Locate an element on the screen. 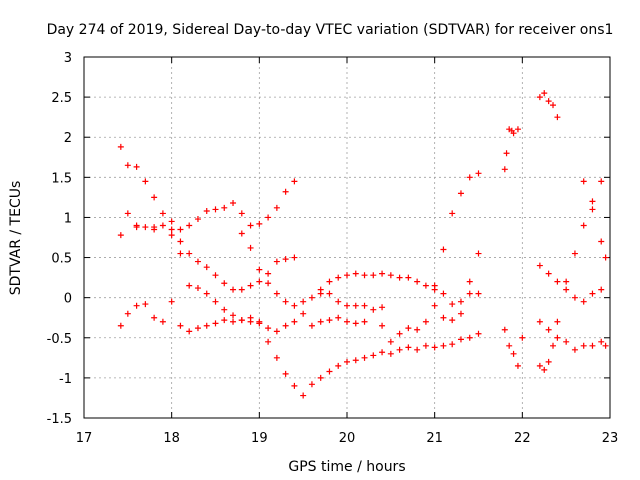 Image resolution: width=640 pixels, height=480 pixels. x-tick-label: 19 is located at coordinates (259, 438).